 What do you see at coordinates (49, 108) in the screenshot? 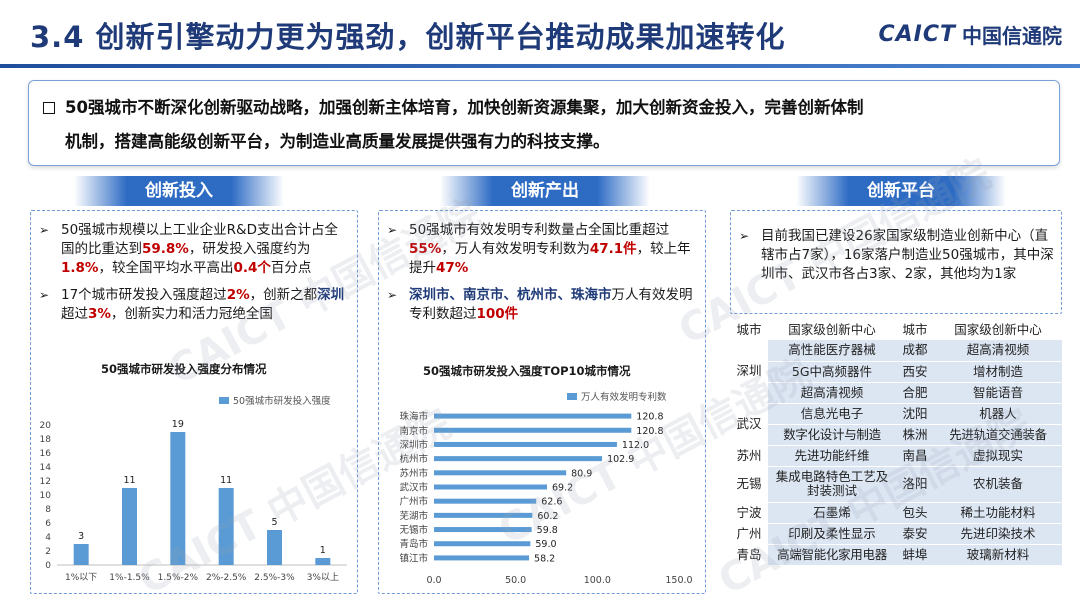
I see `square-bullet-icon` at bounding box center [49, 108].